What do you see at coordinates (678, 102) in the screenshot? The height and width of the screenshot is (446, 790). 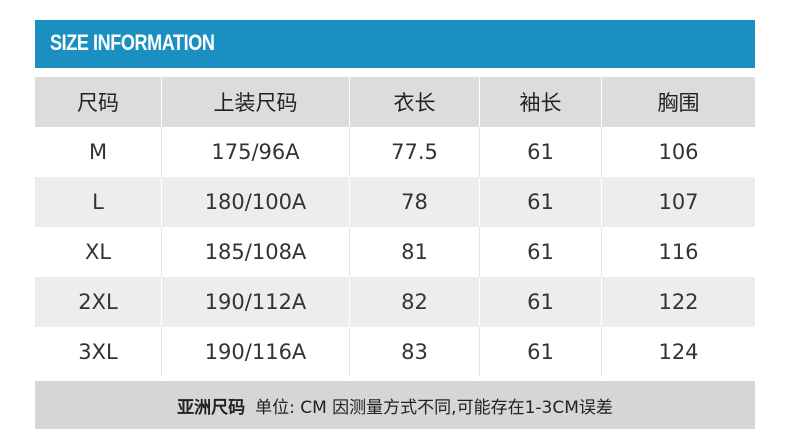 I see `column-header: 胸围` at bounding box center [678, 102].